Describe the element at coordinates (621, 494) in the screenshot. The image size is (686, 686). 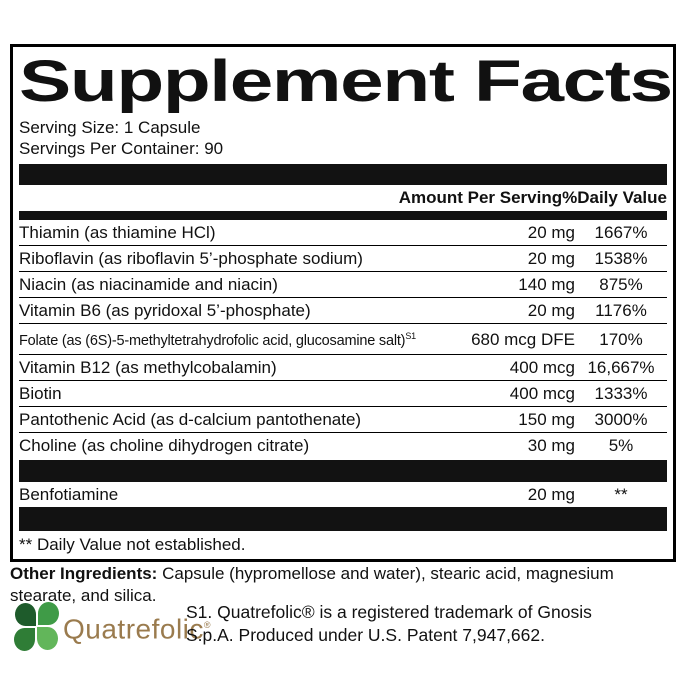
I see `nutrient-dv: **` at that location.